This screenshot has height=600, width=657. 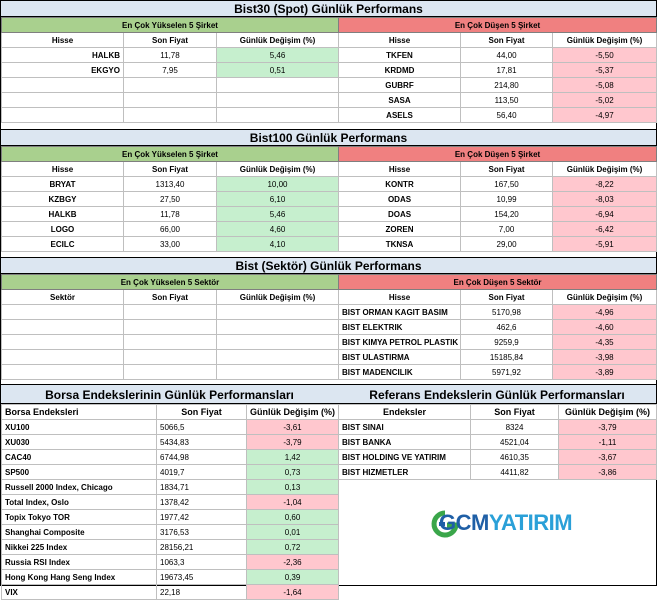 I want to click on index-price: 5434,83, so click(x=201, y=442).